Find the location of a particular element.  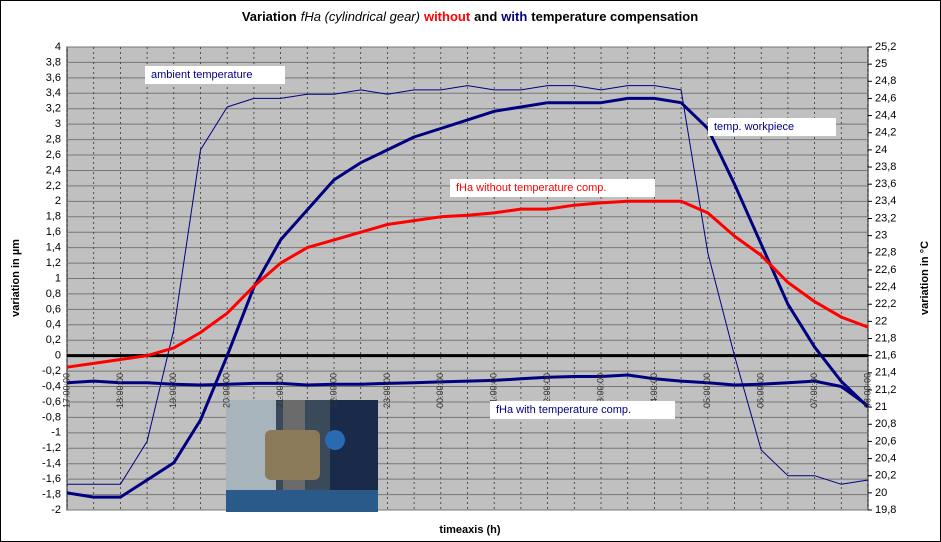

y2-tick-label: 24,4 is located at coordinates (885, 115).